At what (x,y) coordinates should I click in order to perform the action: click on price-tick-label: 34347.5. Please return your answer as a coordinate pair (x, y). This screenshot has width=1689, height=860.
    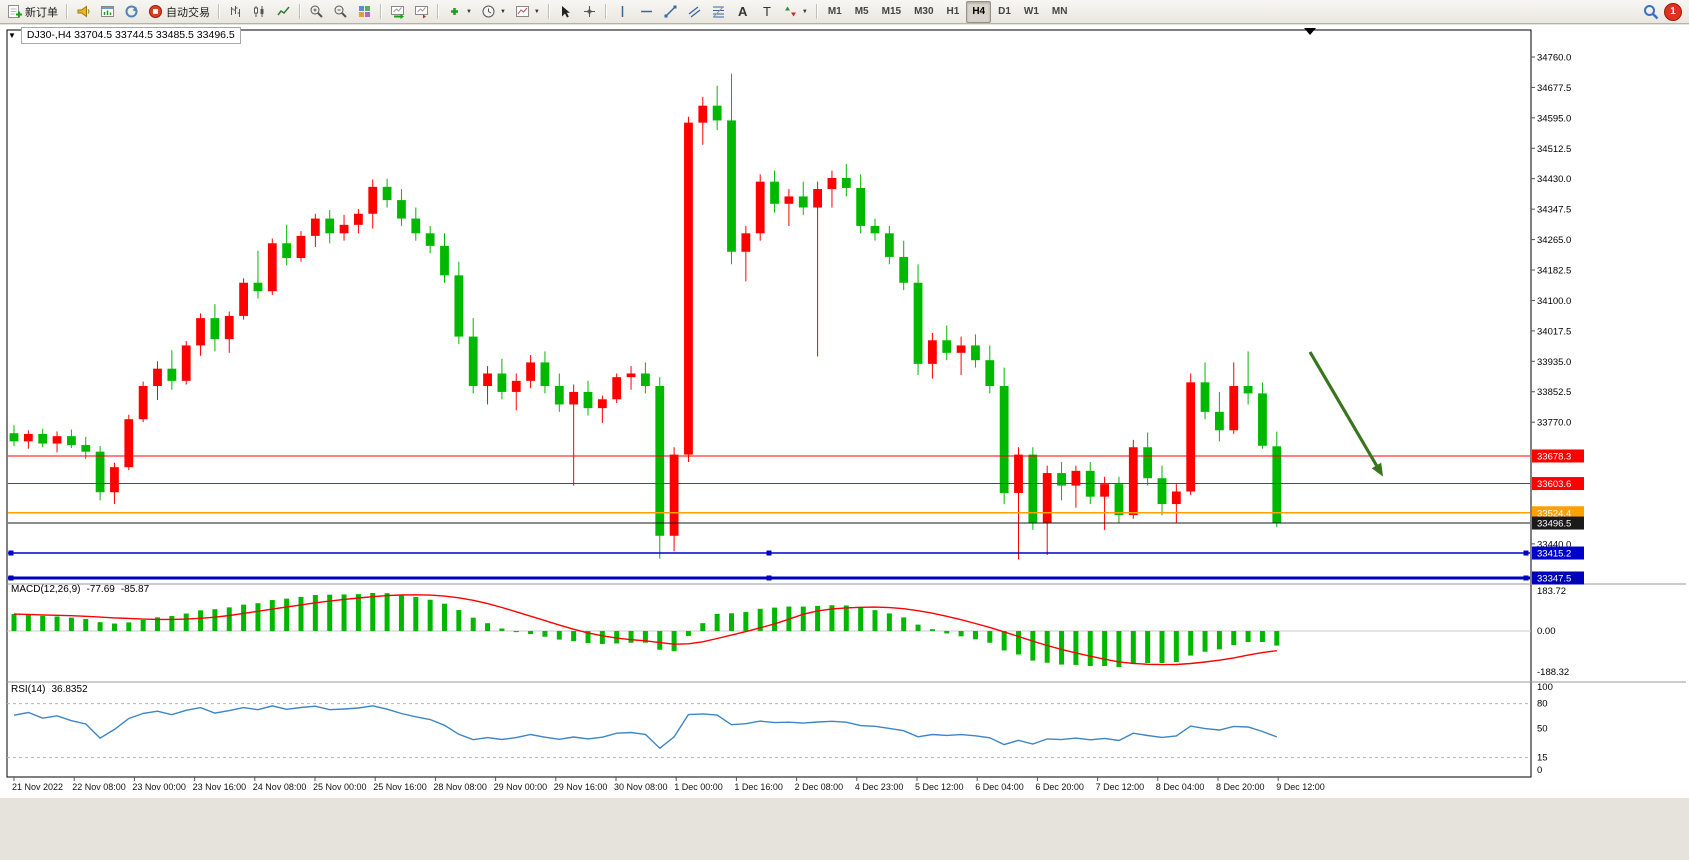
    Looking at the image, I should click on (1554, 210).